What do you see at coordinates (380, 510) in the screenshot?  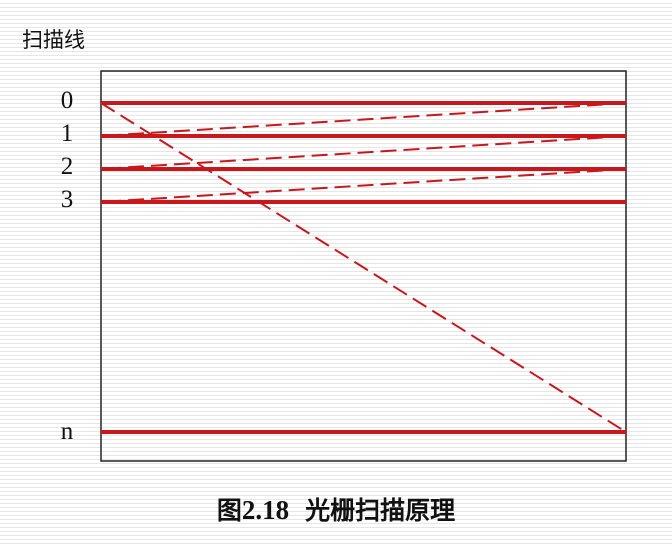 I see `caption-text: 光栅扫描原理` at bounding box center [380, 510].